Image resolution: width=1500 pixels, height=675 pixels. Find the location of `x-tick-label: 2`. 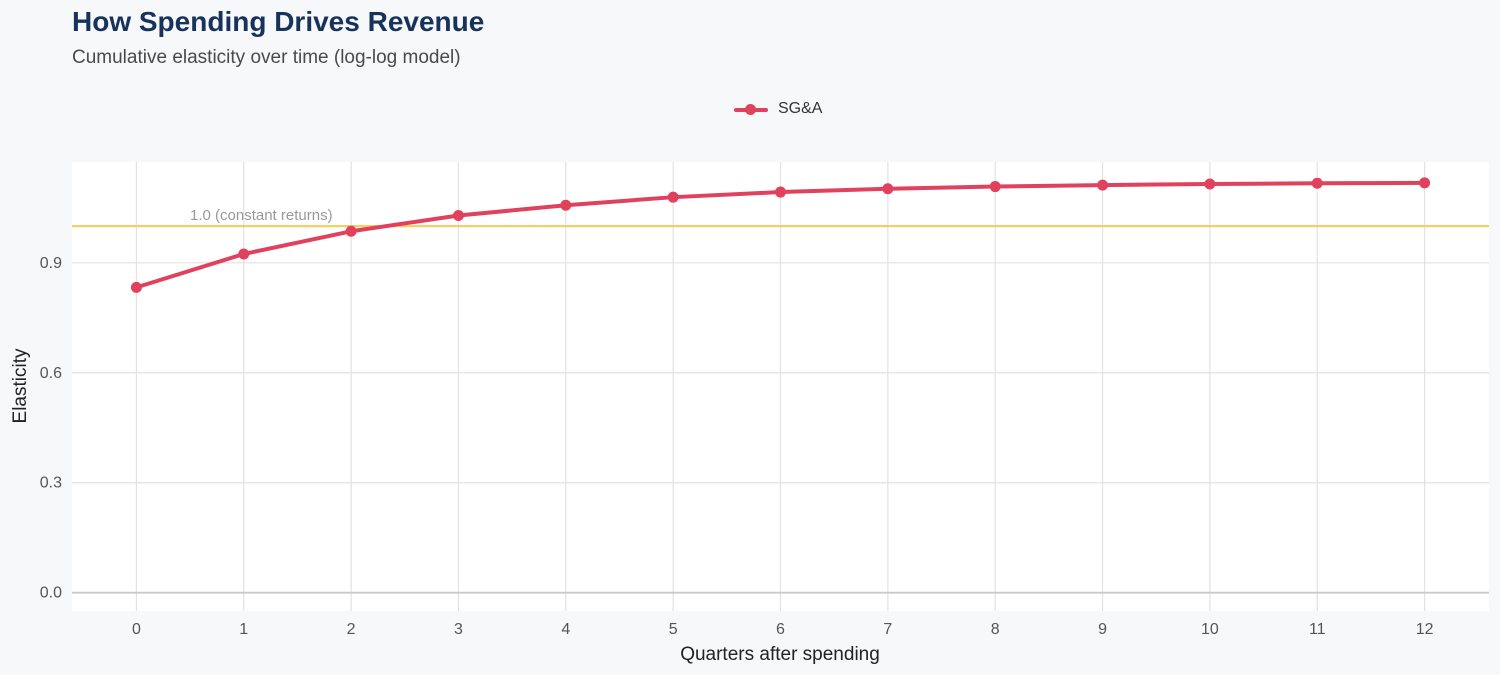

x-tick-label: 2 is located at coordinates (351, 629).